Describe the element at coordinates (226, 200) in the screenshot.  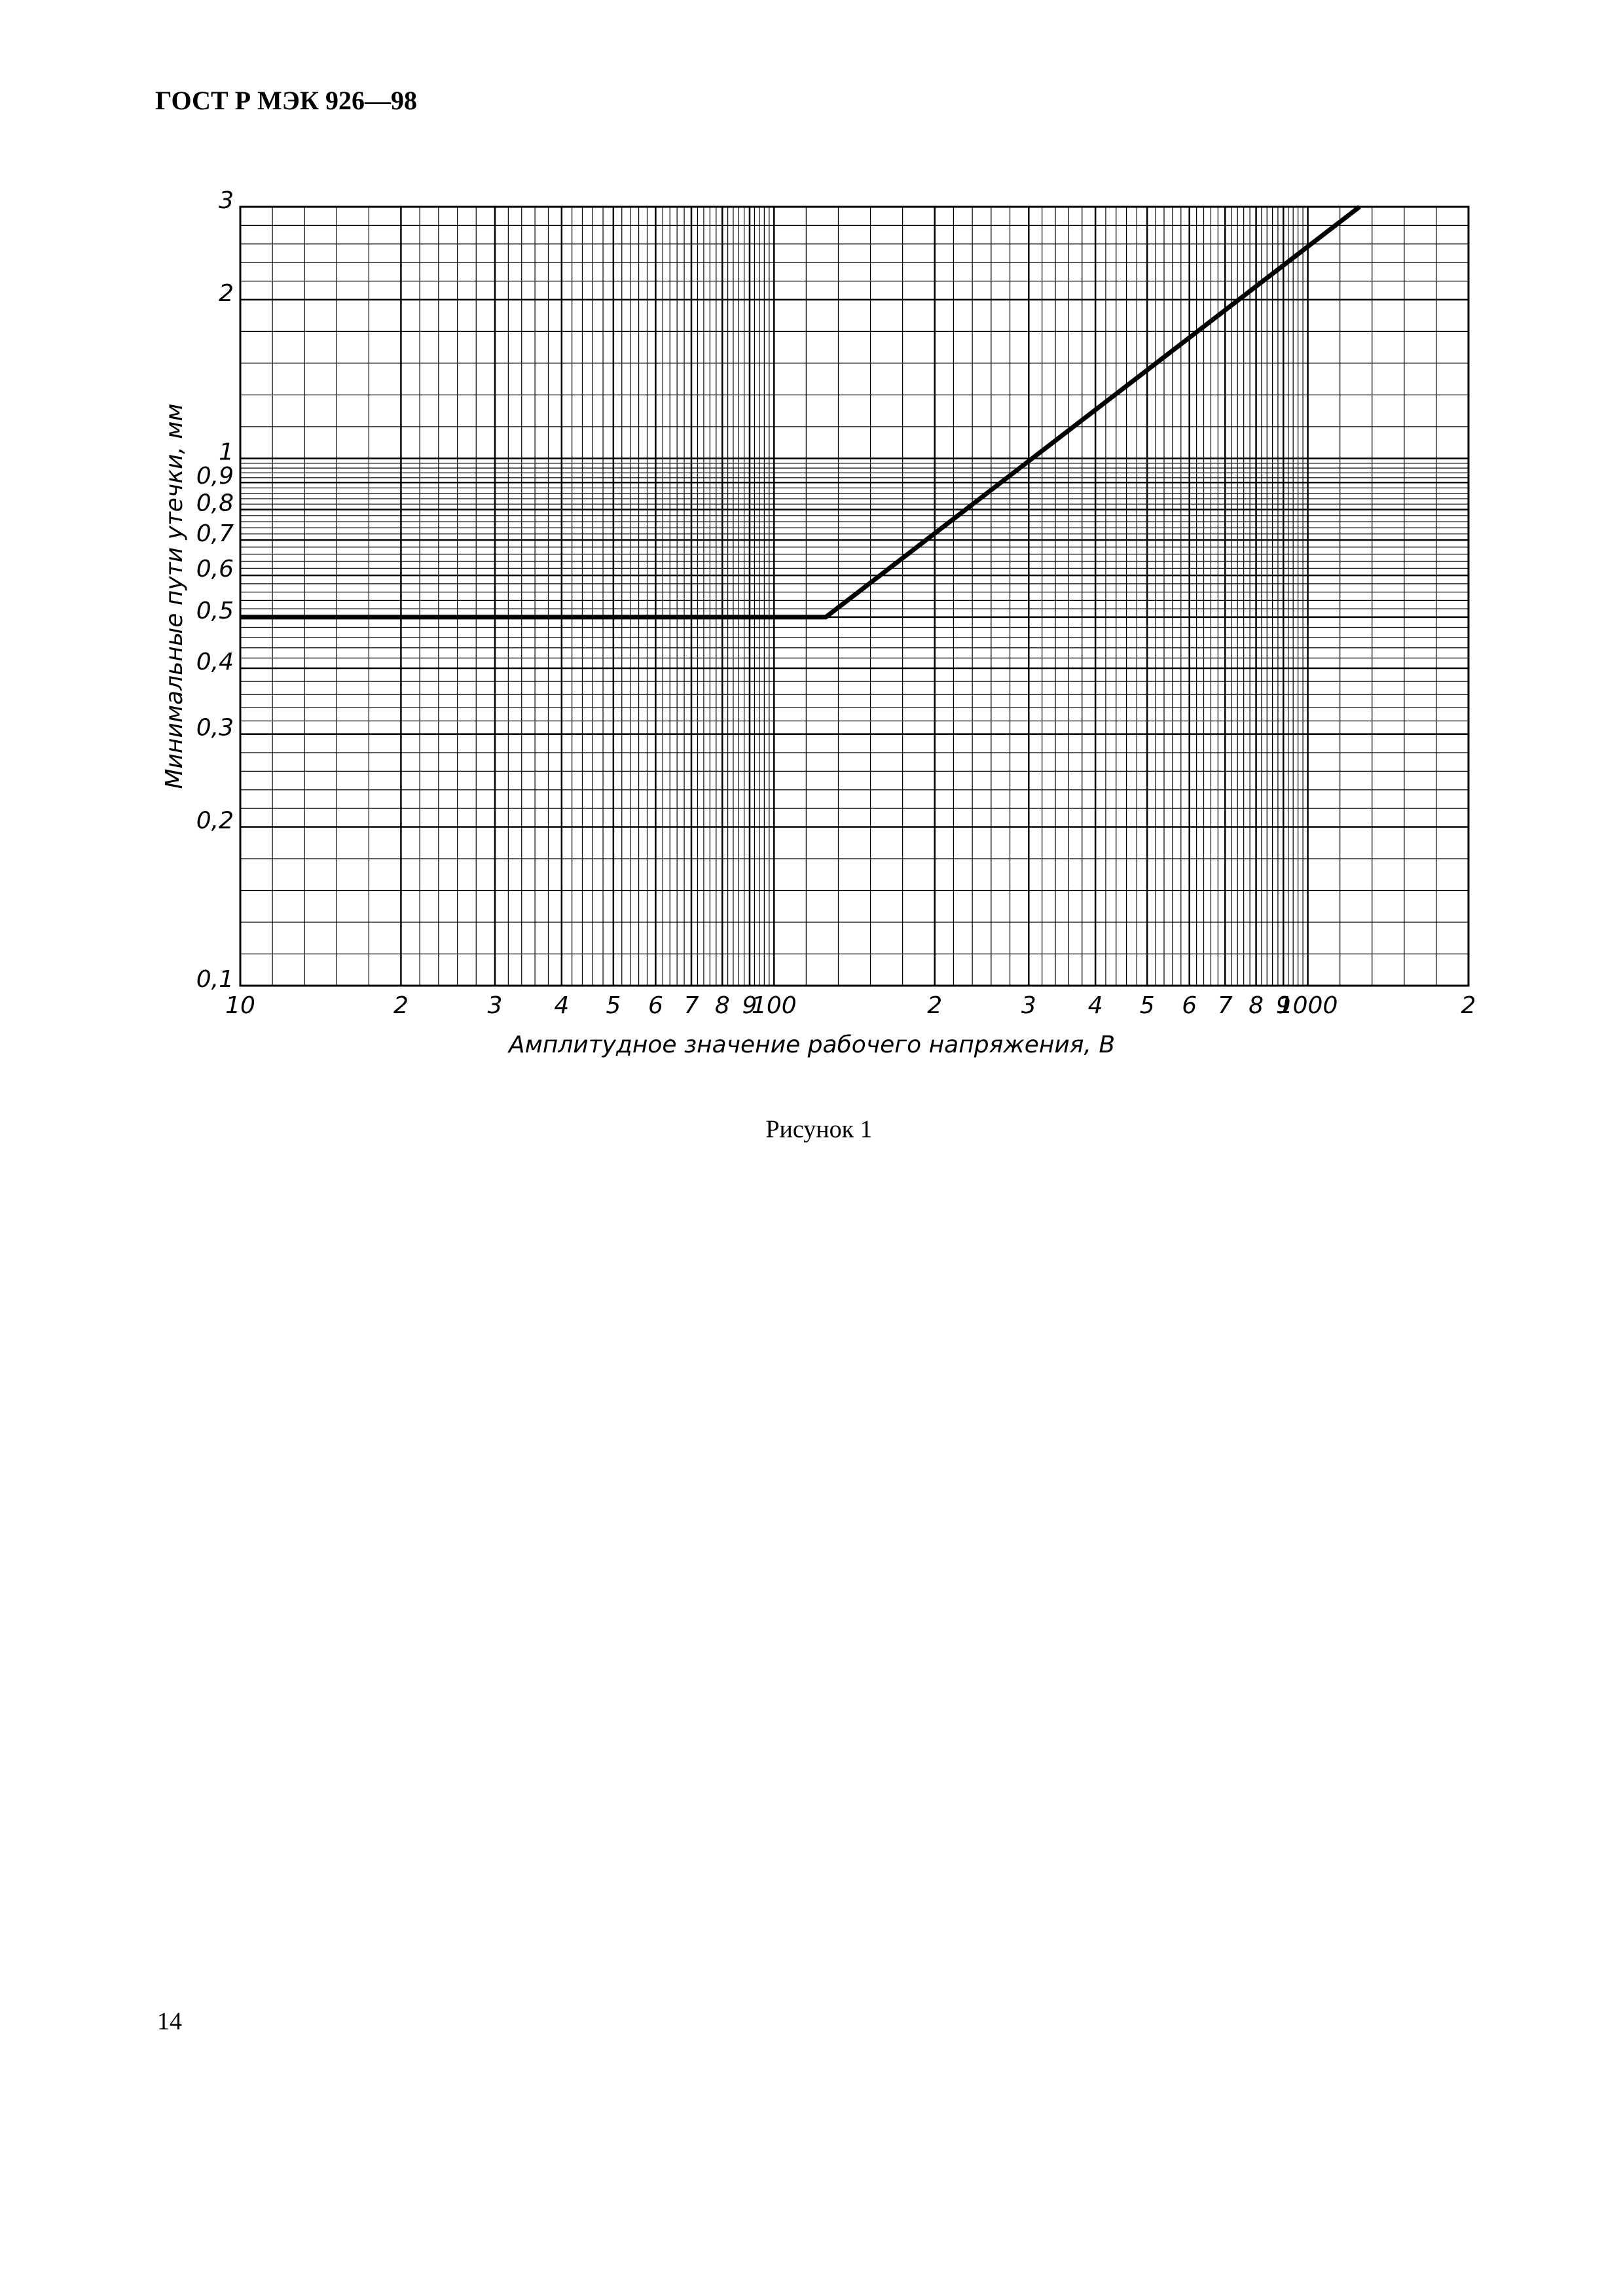
I see `y-tick-label: 3` at that location.